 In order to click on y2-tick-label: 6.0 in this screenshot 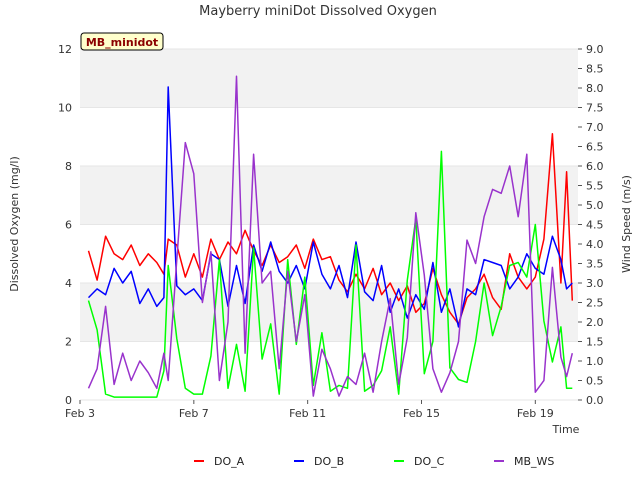, I will do `click(595, 166)`.